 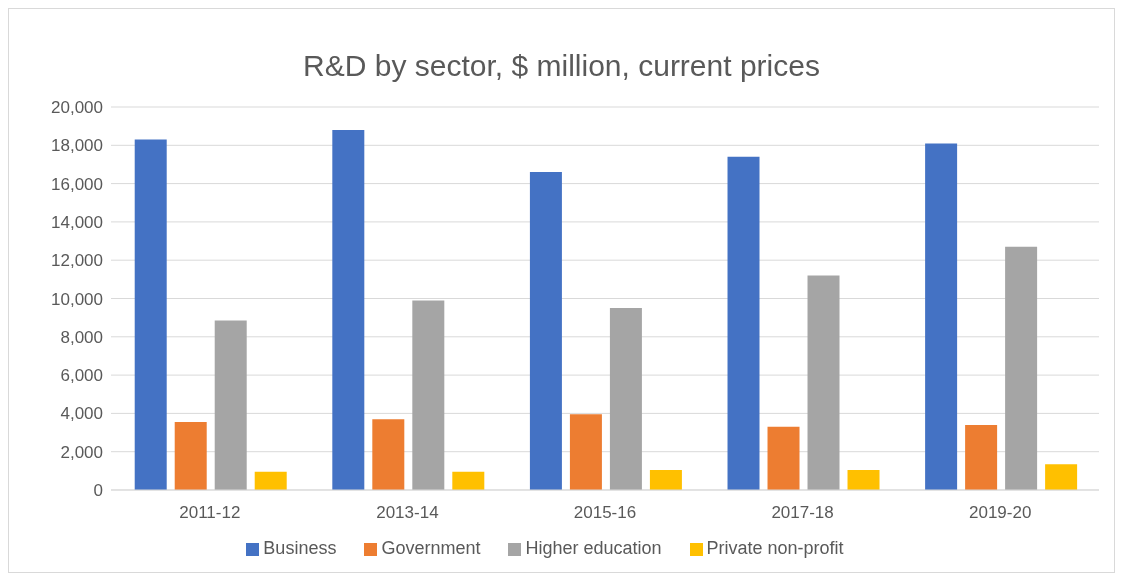 What do you see at coordinates (77, 184) in the screenshot?
I see `y-tick-label: 16,000` at bounding box center [77, 184].